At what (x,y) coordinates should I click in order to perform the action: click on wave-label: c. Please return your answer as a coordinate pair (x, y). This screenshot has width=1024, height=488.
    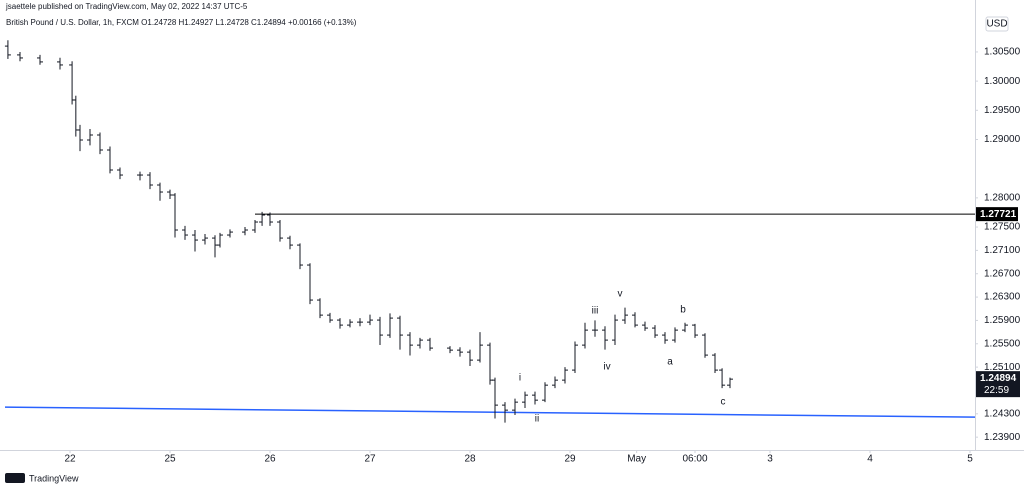
    Looking at the image, I should click on (723, 402).